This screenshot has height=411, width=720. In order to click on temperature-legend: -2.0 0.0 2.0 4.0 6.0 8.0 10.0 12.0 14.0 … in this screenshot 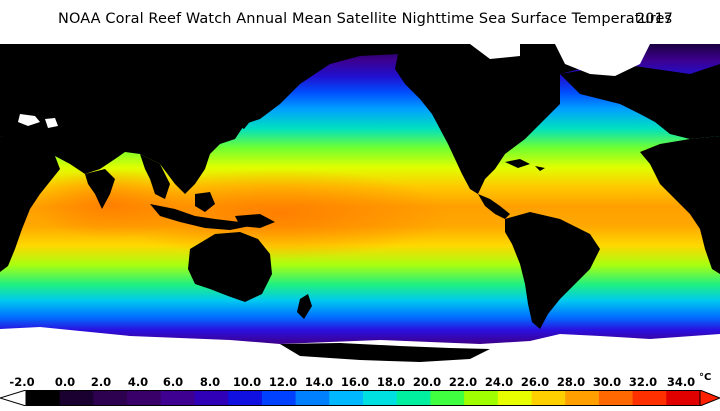, I will do `click(360, 390)`.